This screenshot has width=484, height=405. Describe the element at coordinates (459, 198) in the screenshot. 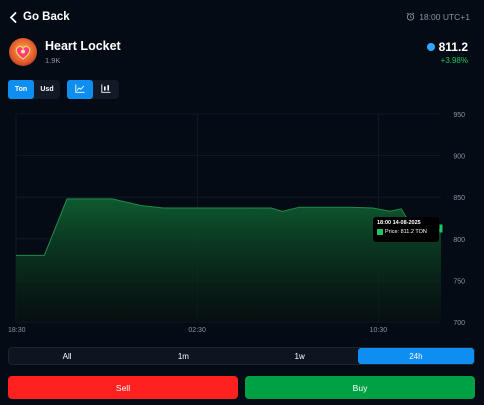

I see `y-tick-label: 850` at that location.